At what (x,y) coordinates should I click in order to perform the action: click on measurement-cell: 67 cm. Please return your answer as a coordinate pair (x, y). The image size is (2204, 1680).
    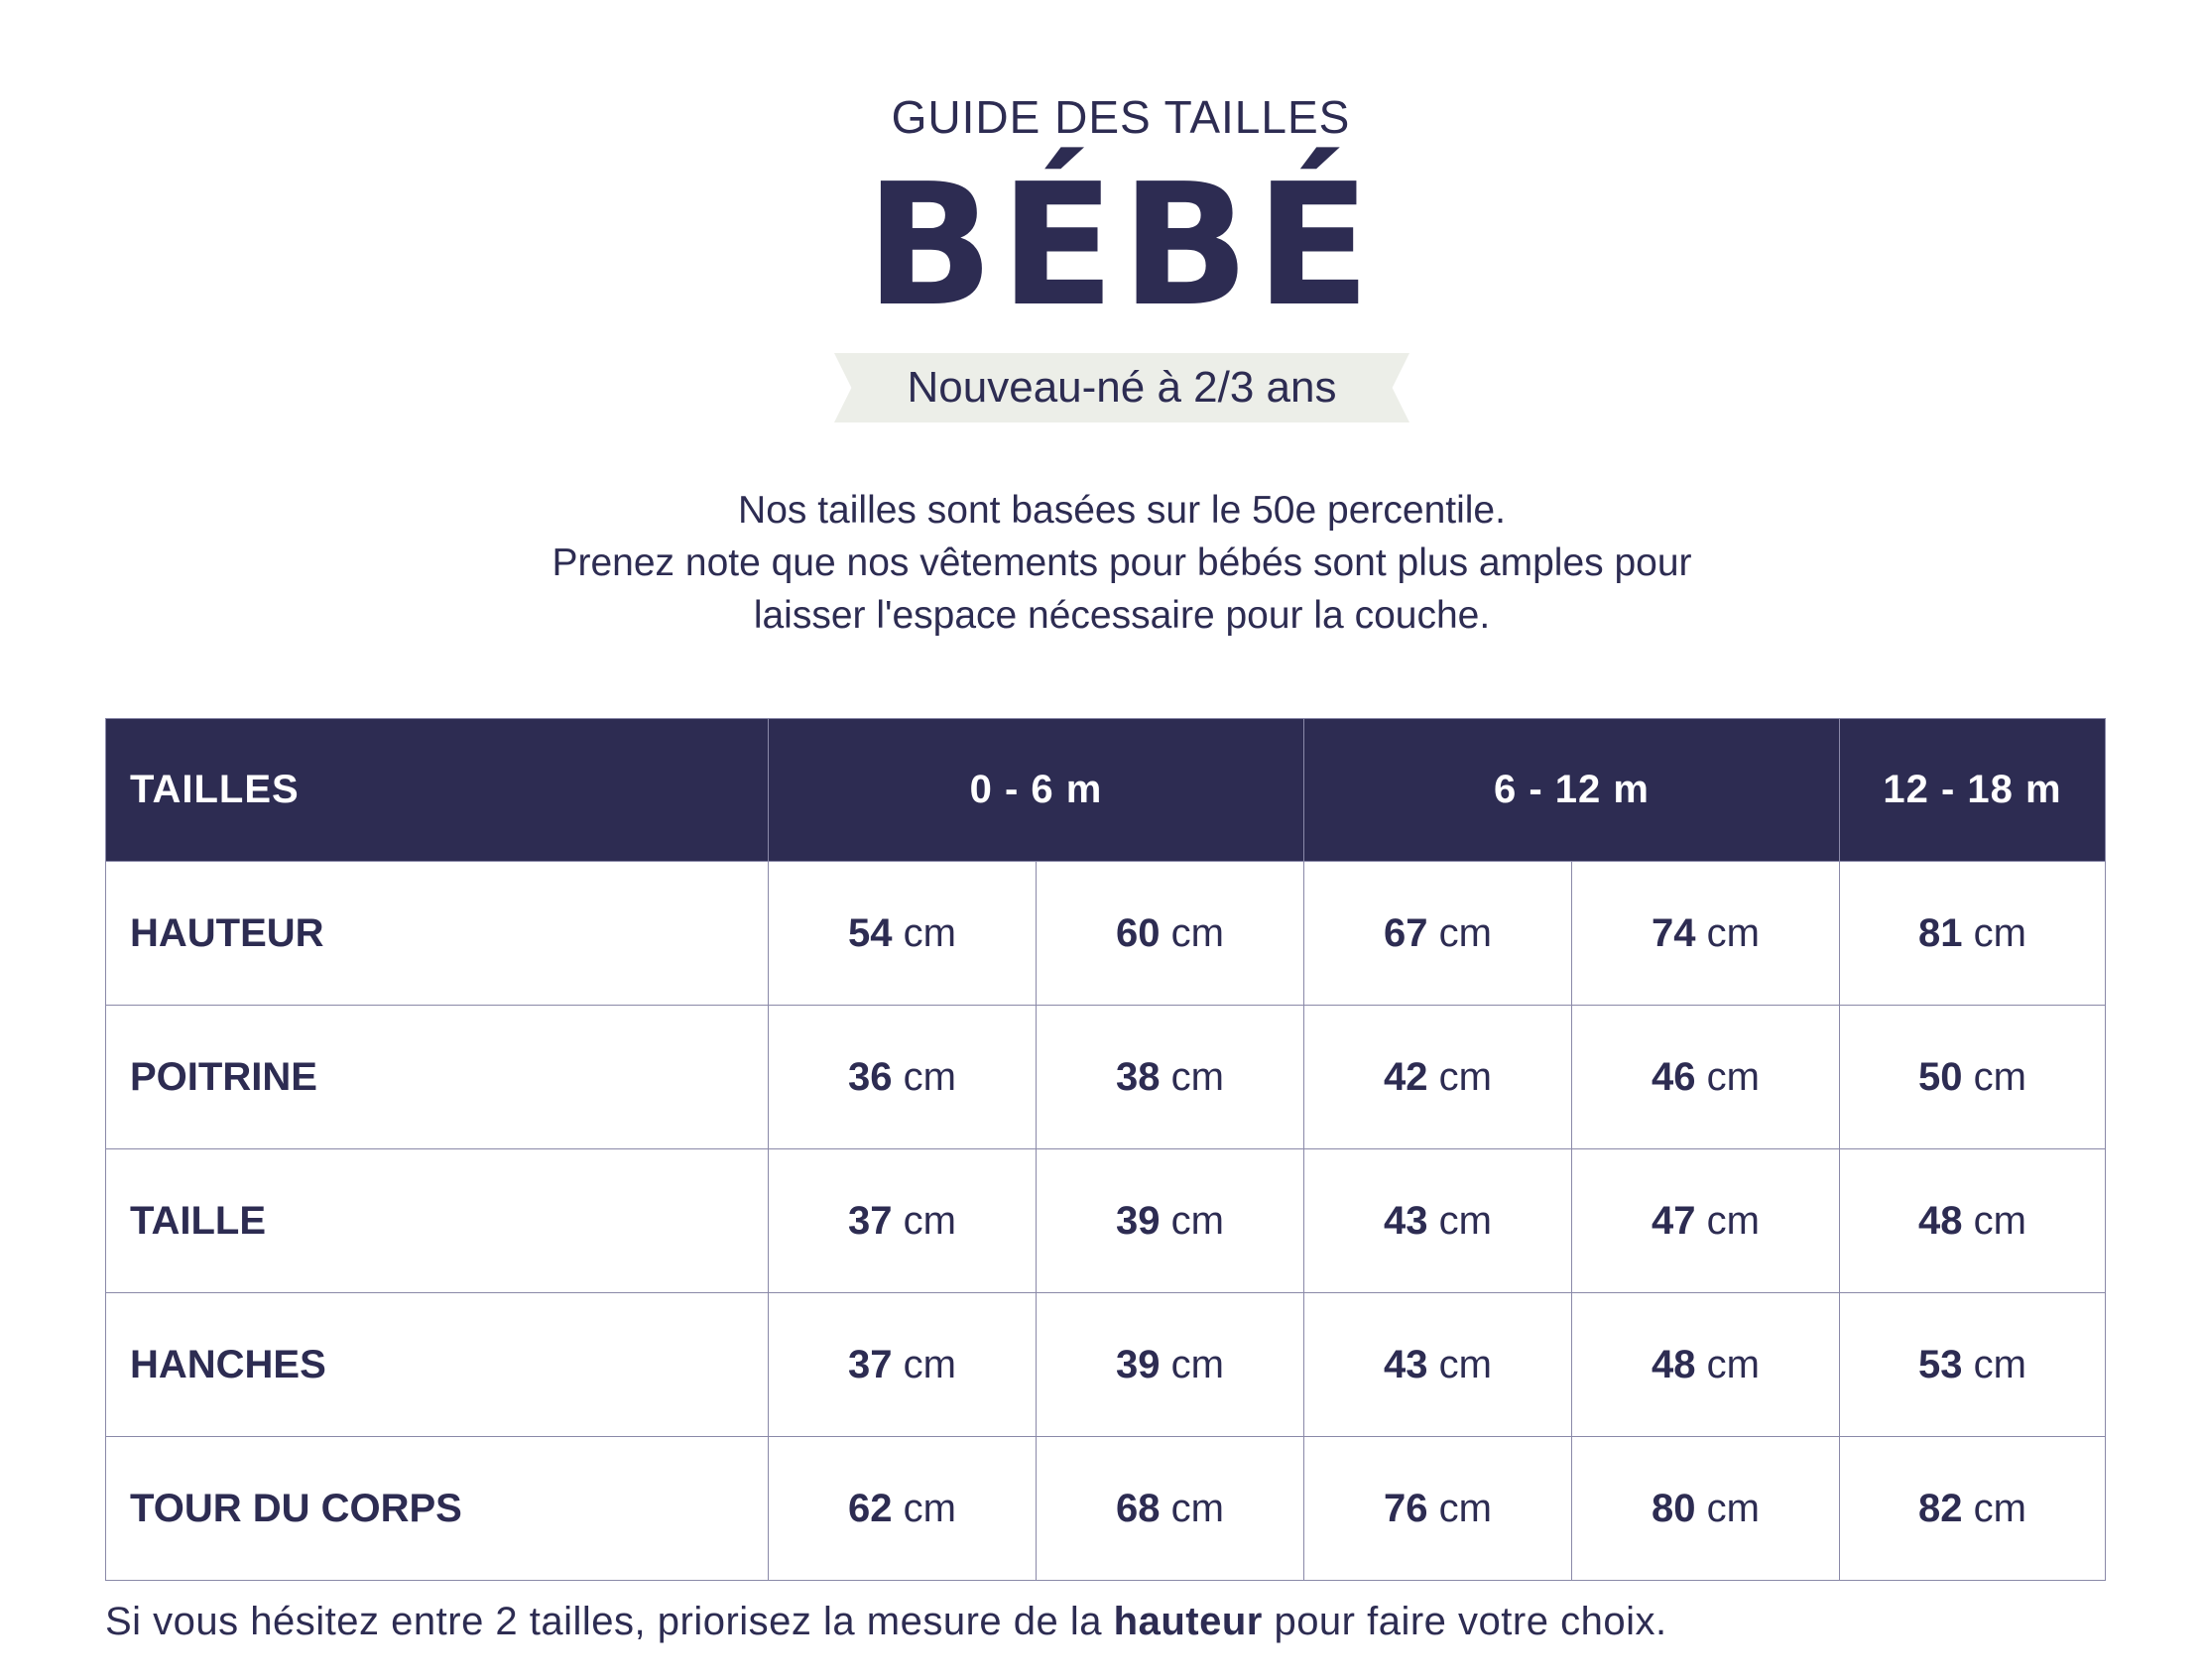
    Looking at the image, I should click on (1437, 933).